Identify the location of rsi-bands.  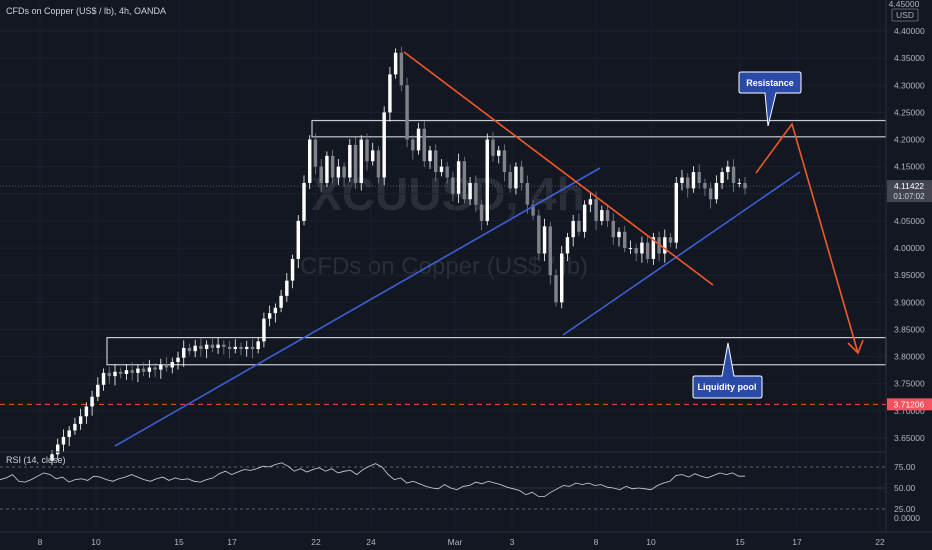
(443, 488).